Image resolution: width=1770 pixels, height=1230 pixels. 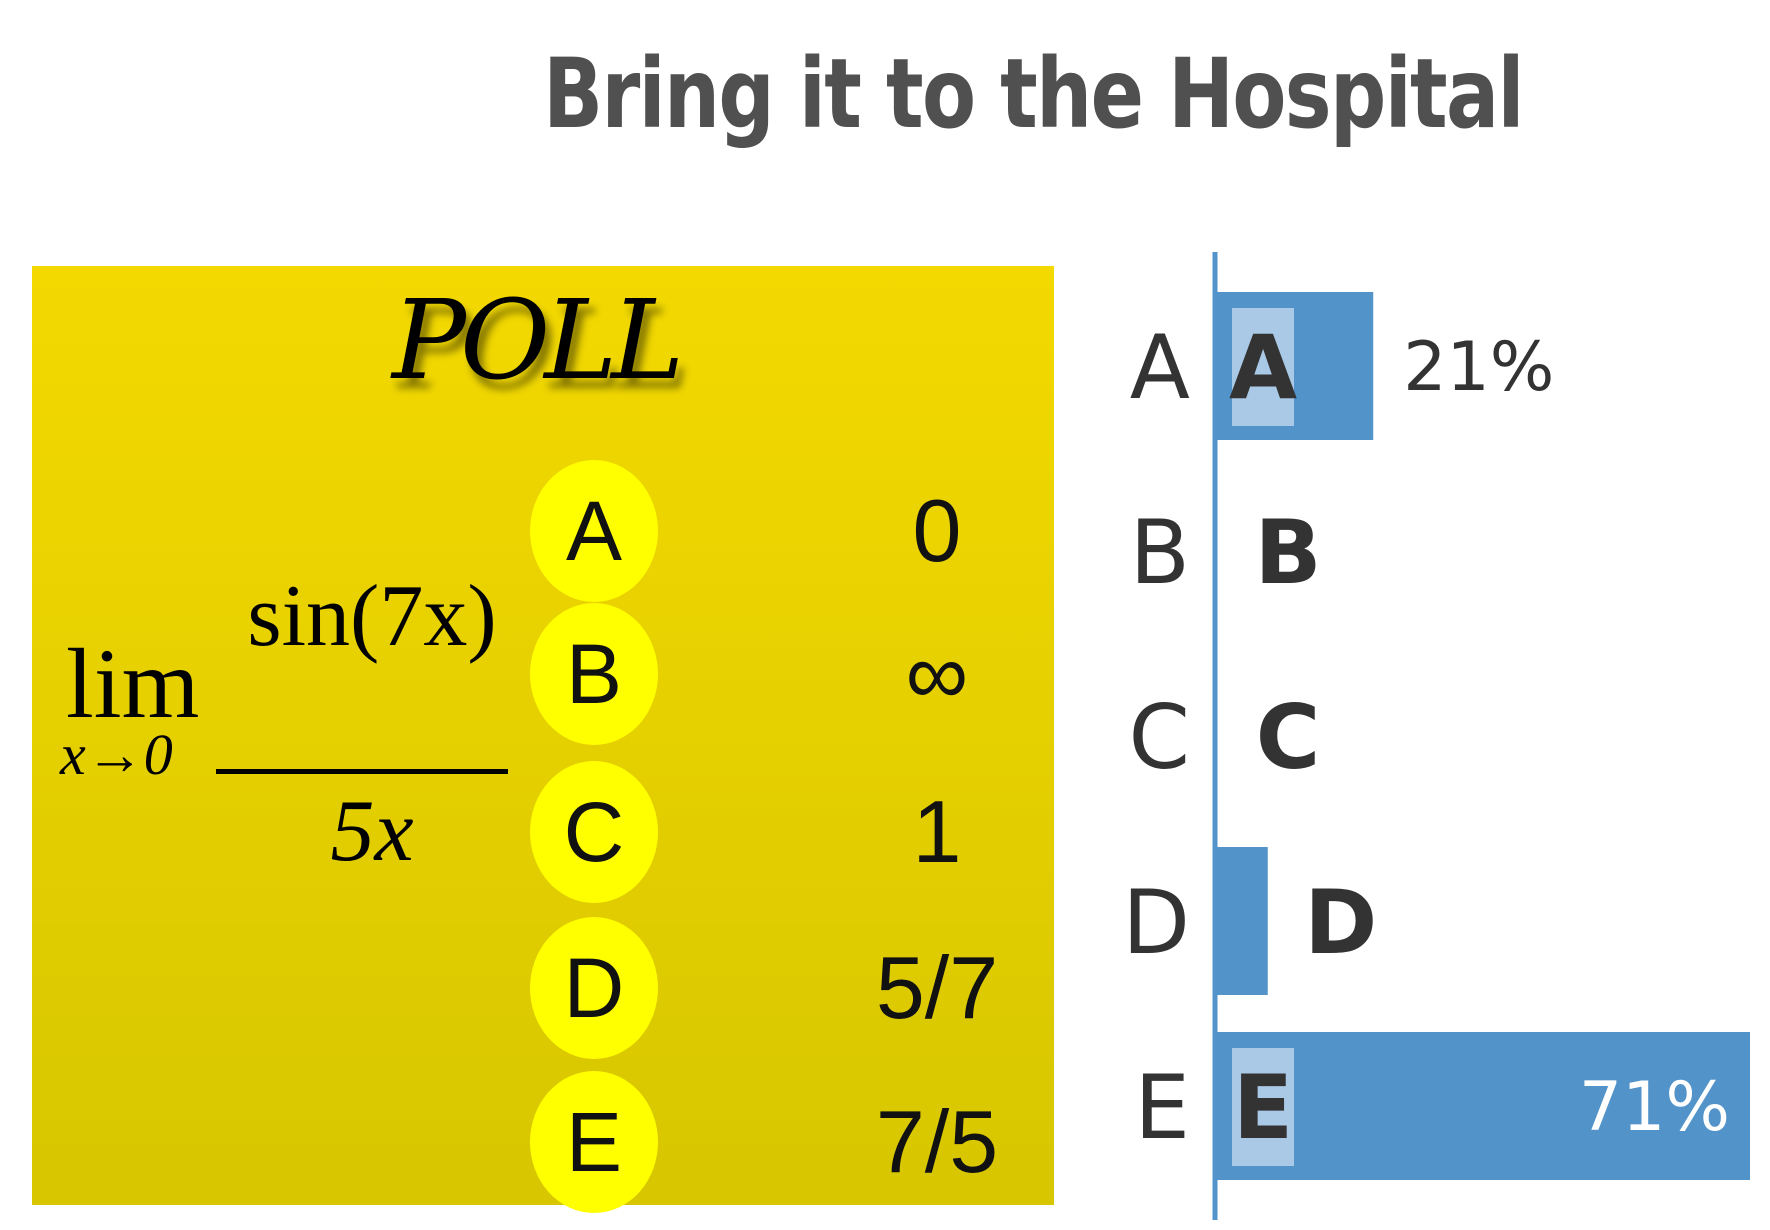 I want to click on lim-subscript: x→0, so click(x=116, y=754).